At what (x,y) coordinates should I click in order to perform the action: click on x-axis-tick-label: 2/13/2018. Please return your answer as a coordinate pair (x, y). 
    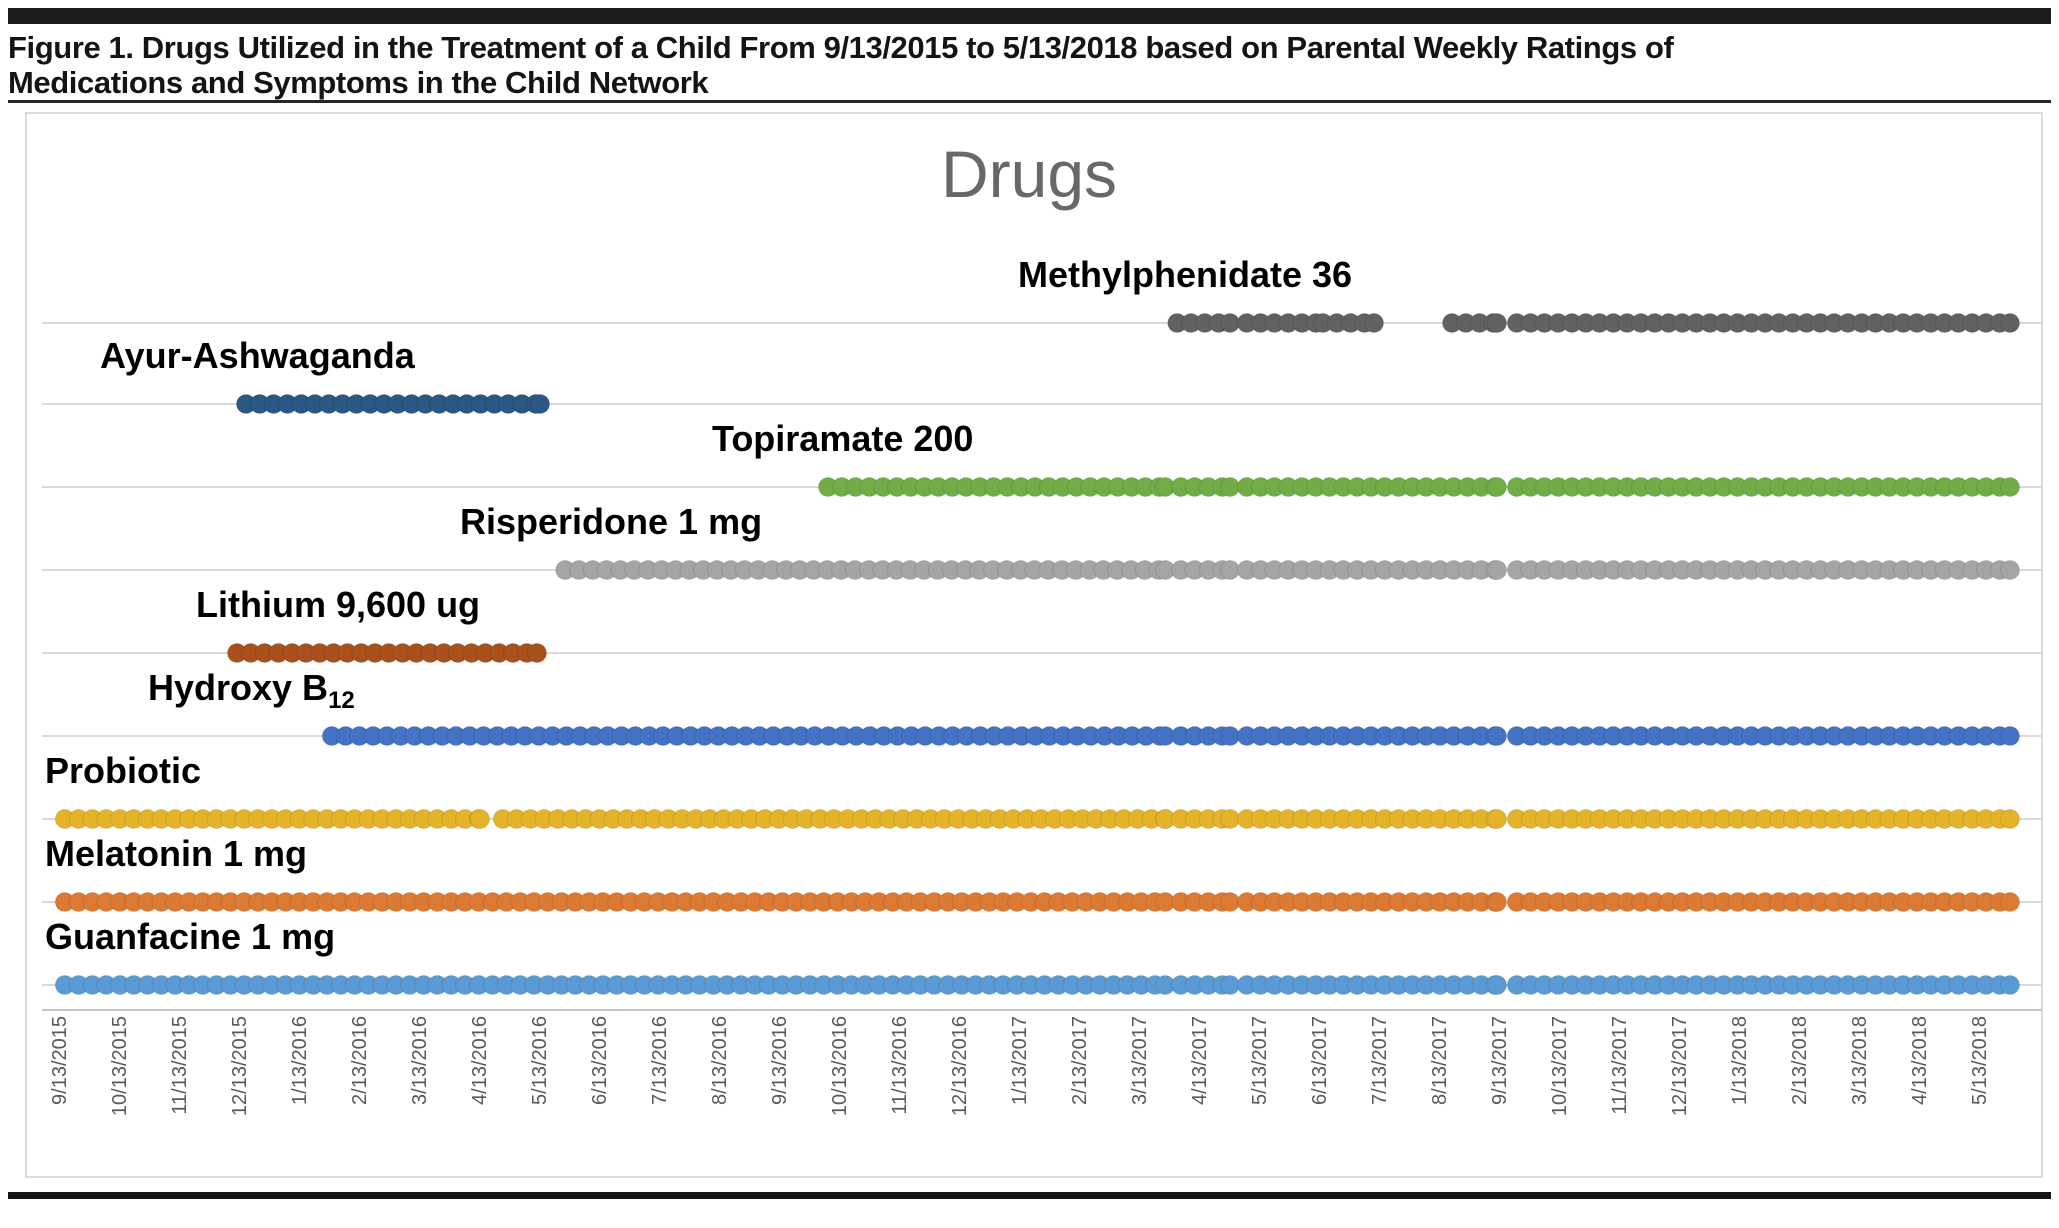
    Looking at the image, I should click on (1800, 1060).